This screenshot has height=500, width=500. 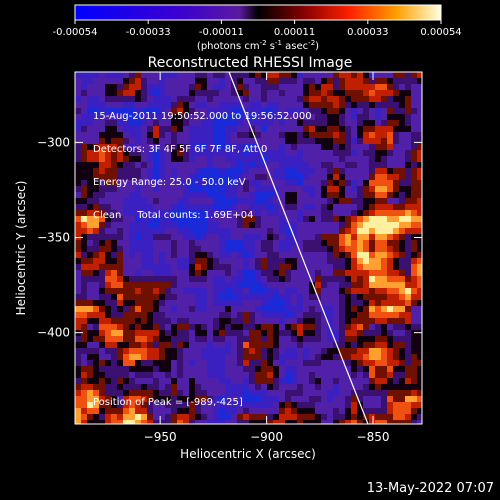 What do you see at coordinates (430, 488) in the screenshot?
I see `footer-timestamp: 13-May-2022 07:07` at bounding box center [430, 488].